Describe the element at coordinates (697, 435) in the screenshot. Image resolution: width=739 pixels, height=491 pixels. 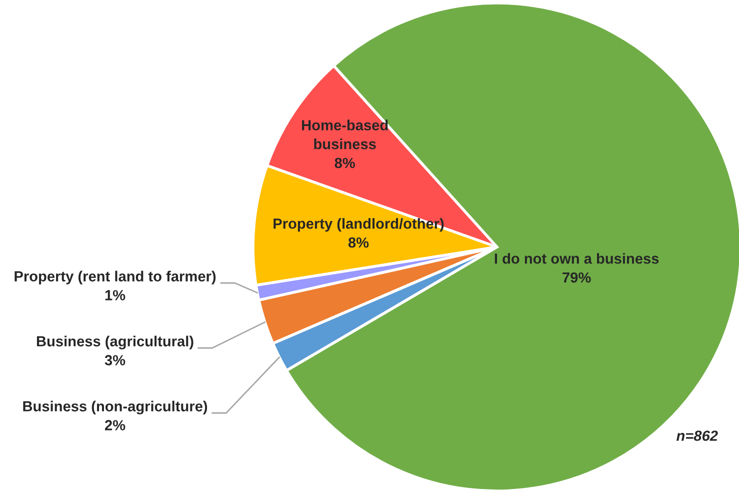
I see `text: n=862` at that location.